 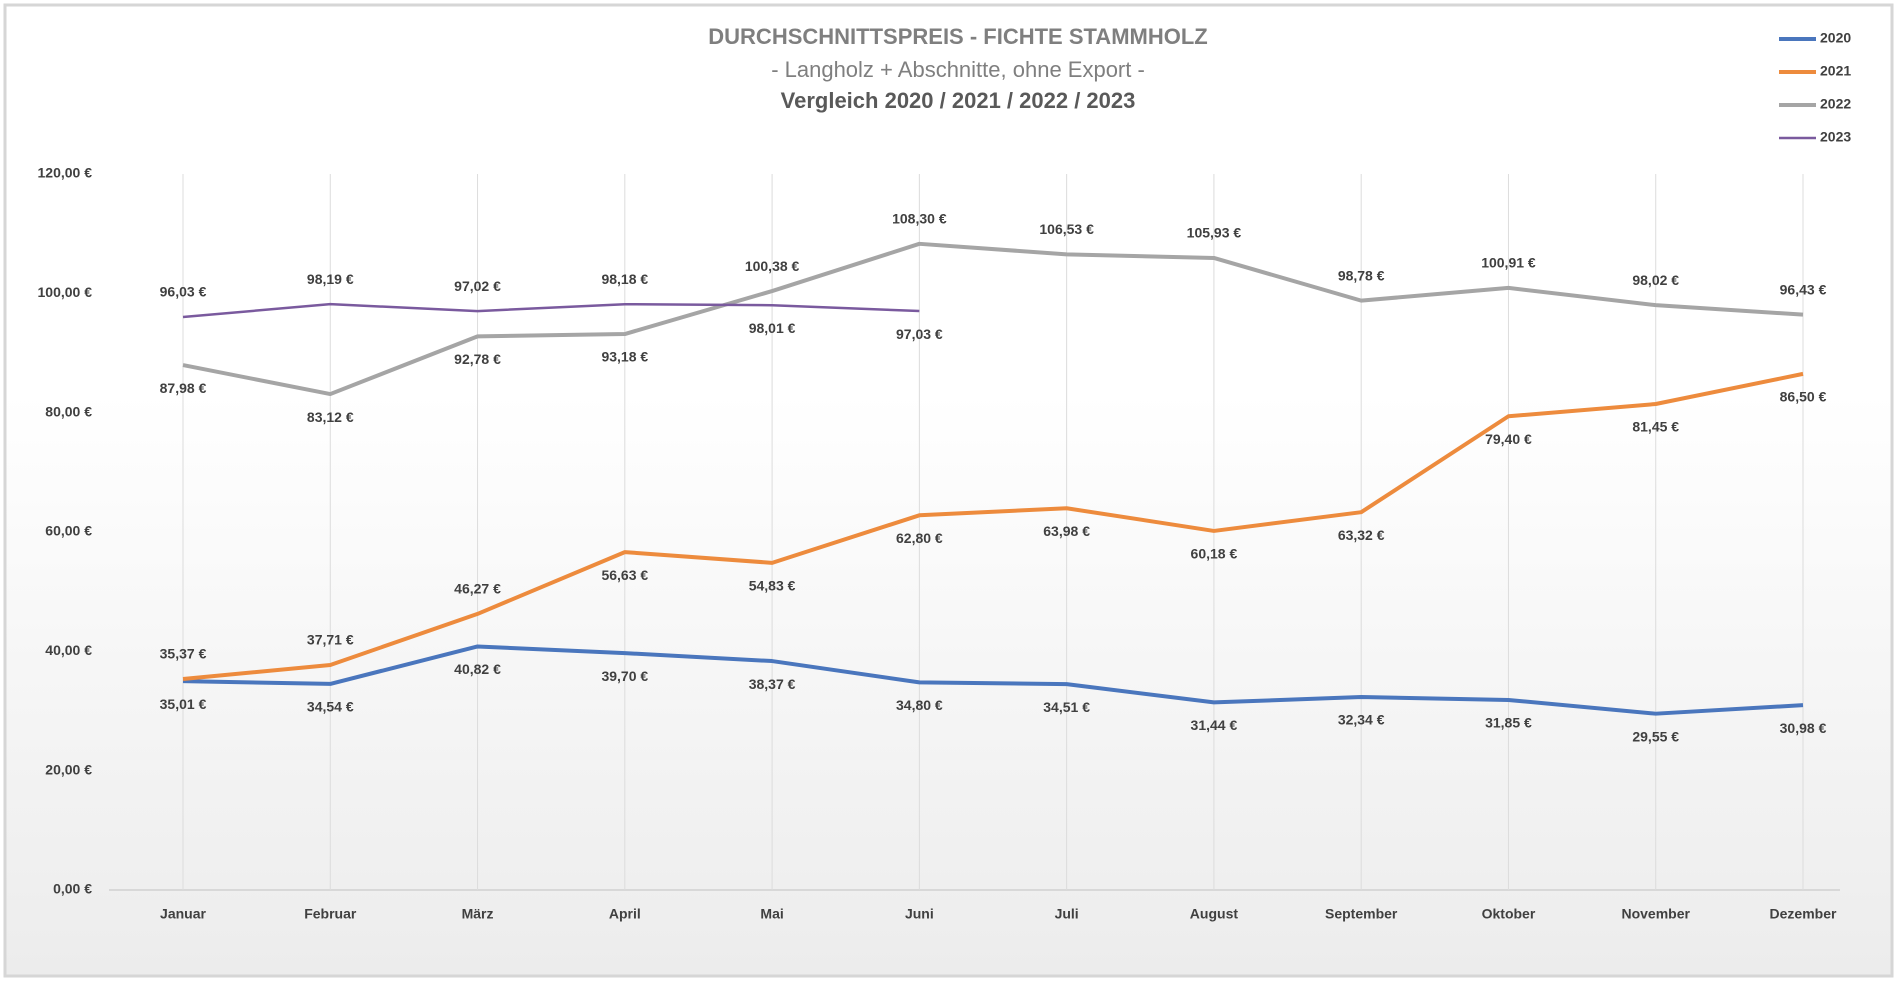 What do you see at coordinates (478, 914) in the screenshot?
I see `x-tick-label: März` at bounding box center [478, 914].